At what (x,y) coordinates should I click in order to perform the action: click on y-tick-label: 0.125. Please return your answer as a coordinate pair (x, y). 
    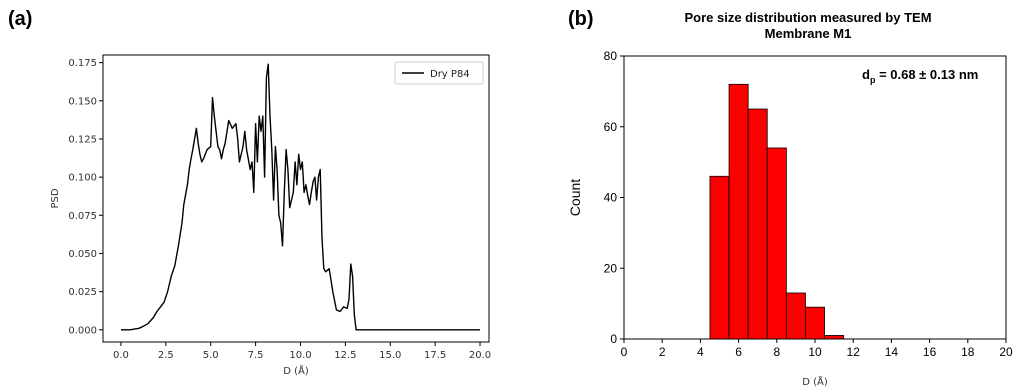
    Looking at the image, I should click on (82, 139).